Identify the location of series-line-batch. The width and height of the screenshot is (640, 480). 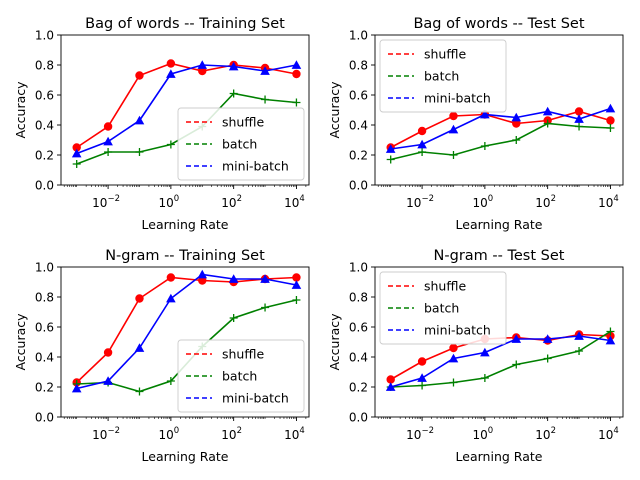
(500, 141).